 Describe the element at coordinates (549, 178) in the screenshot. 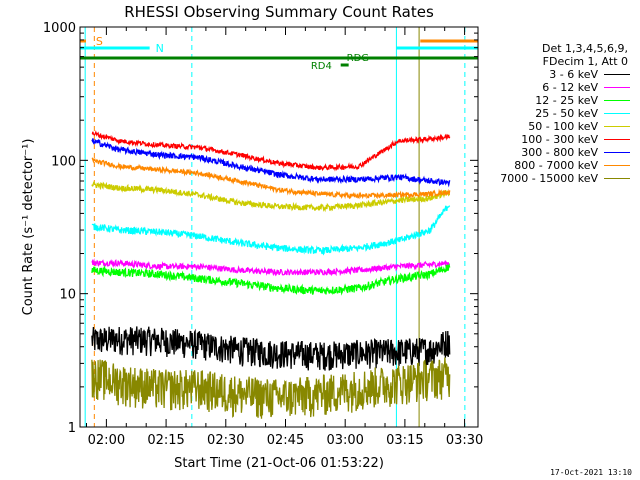

I see `legend-label: 7000 - 15000 keV` at that location.